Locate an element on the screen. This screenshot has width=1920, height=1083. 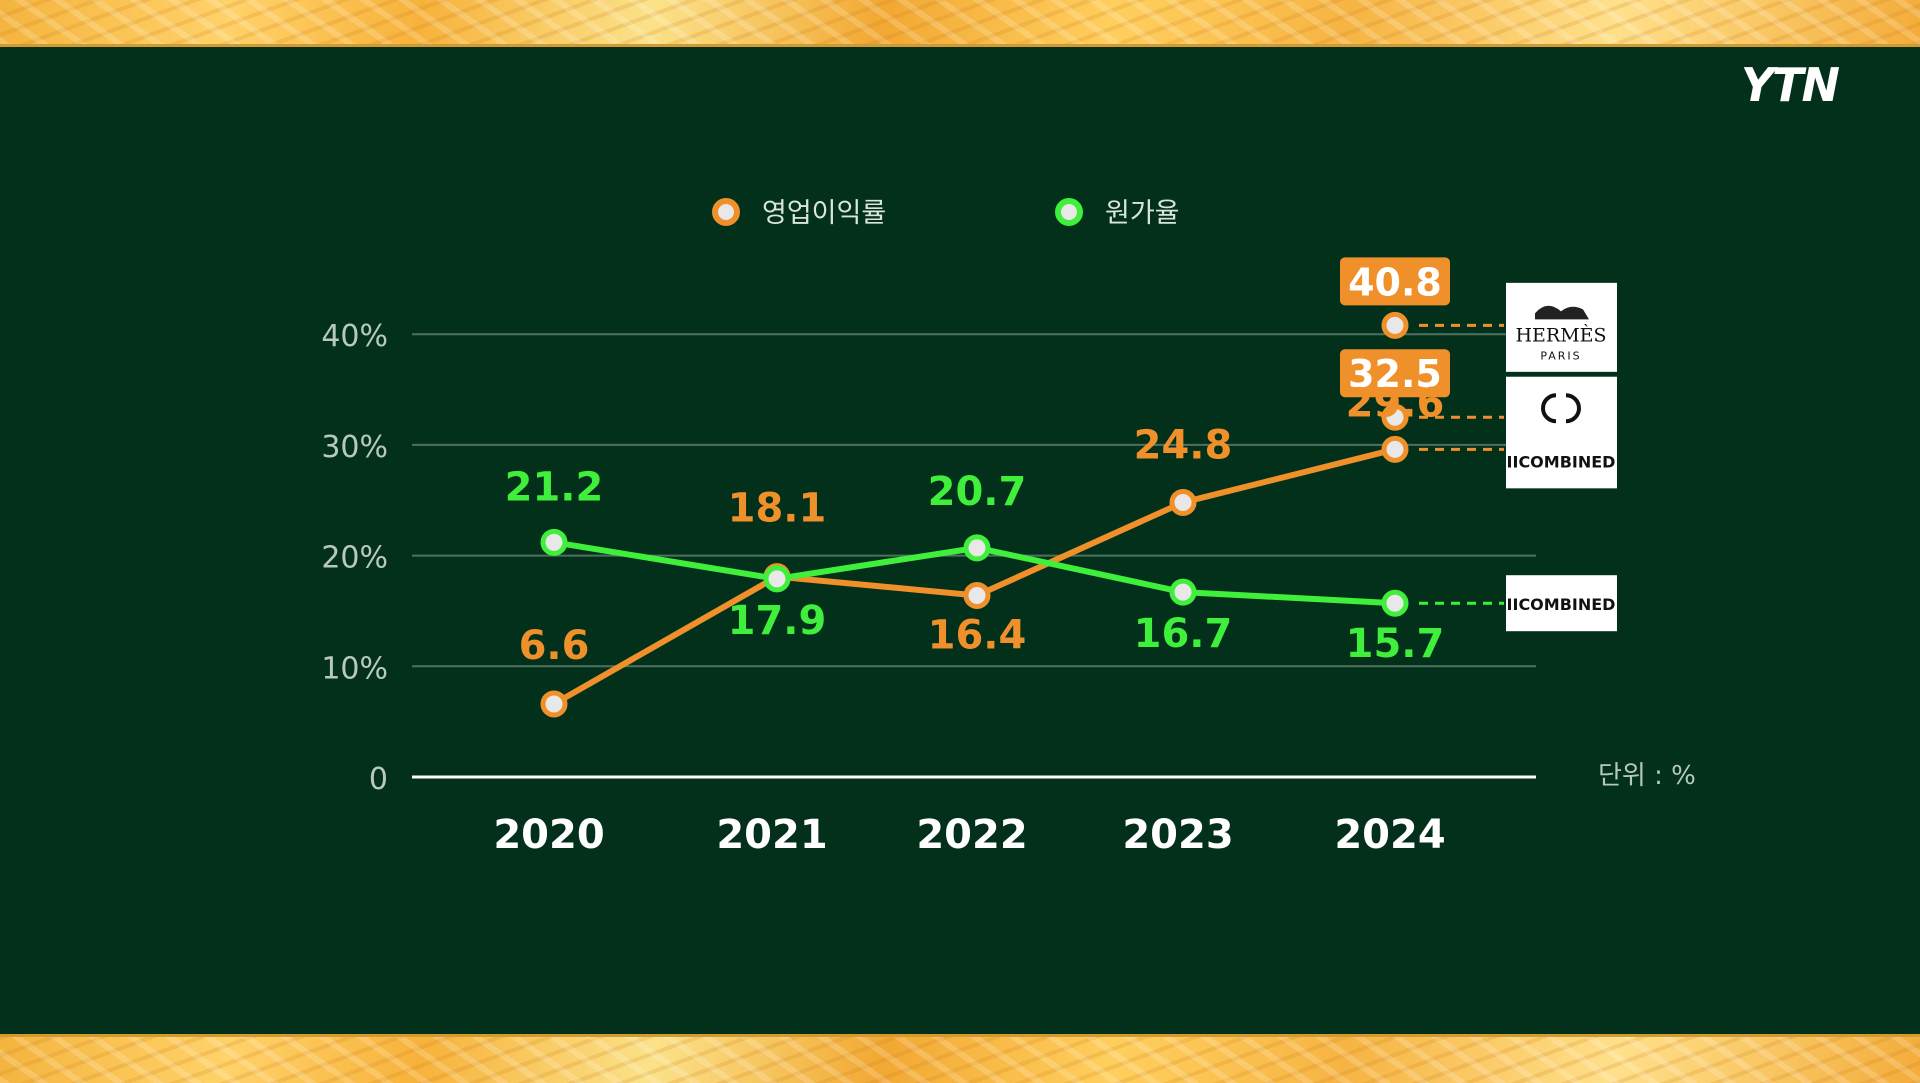
y-tick-label: 20% is located at coordinates (354, 558).